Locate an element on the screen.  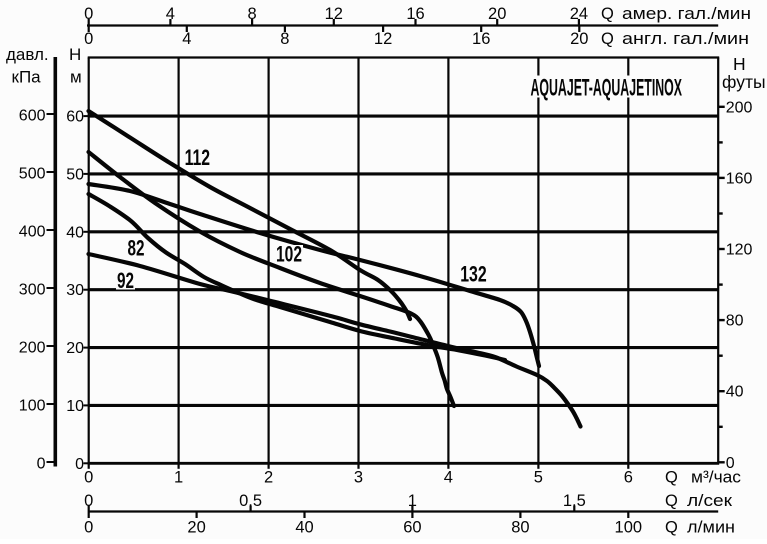
svg-text: 600 is located at coordinates (32, 116).